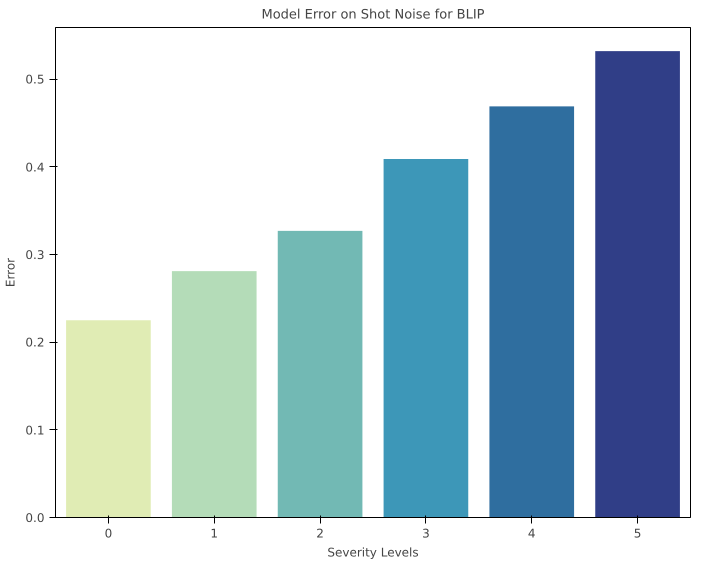  What do you see at coordinates (638, 533) in the screenshot?
I see `x-tick-label: 5` at bounding box center [638, 533].